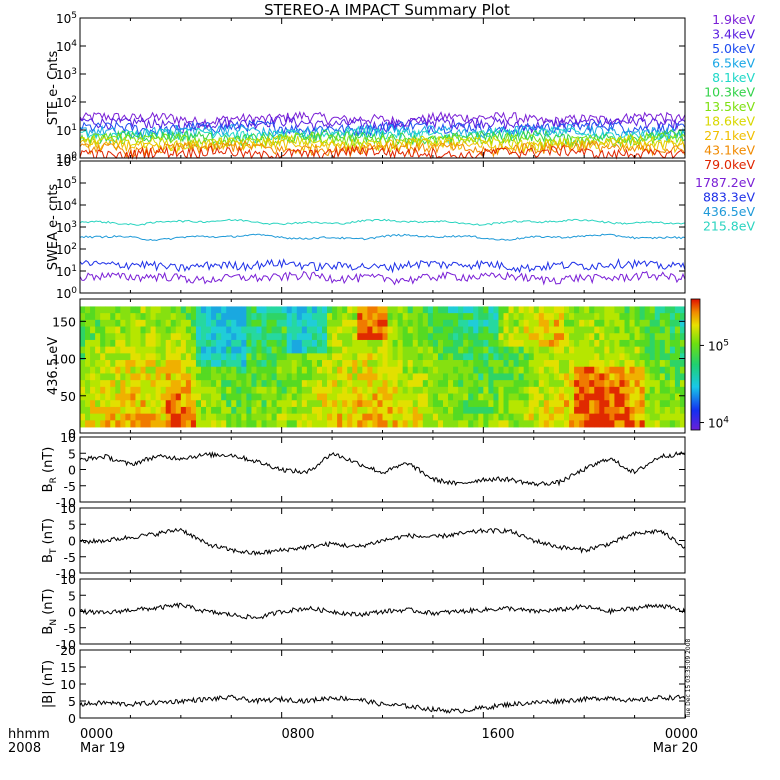 This screenshot has width=780, height=780. What do you see at coordinates (29, 734) in the screenshot?
I see `footer-hhmm-label: hhmm` at bounding box center [29, 734].